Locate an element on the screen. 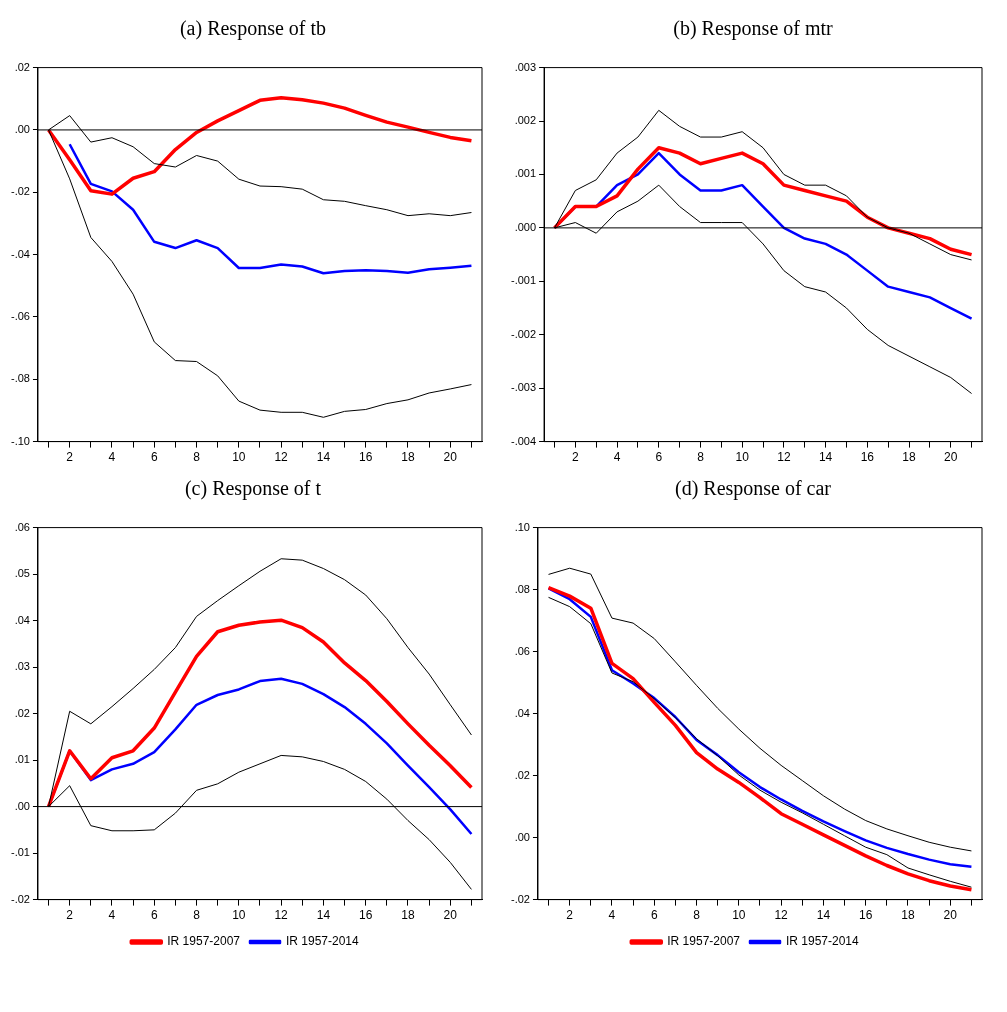  y-tick-label: -.08 is located at coordinates (20, 378).